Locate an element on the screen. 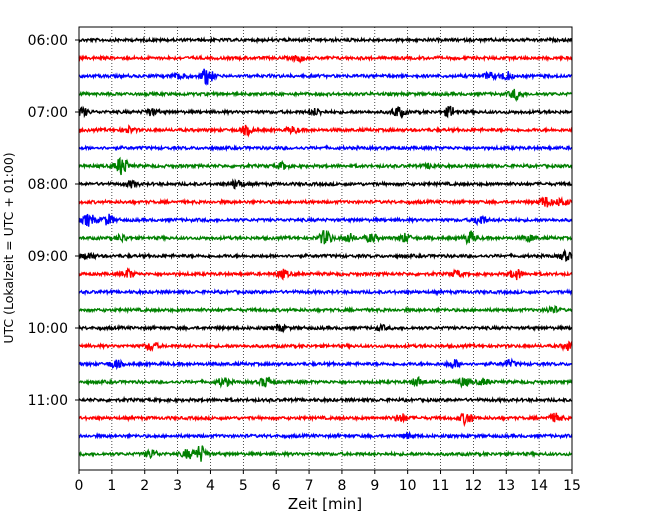 The image size is (650, 520). x-tick-label-5: 5 is located at coordinates (243, 486).